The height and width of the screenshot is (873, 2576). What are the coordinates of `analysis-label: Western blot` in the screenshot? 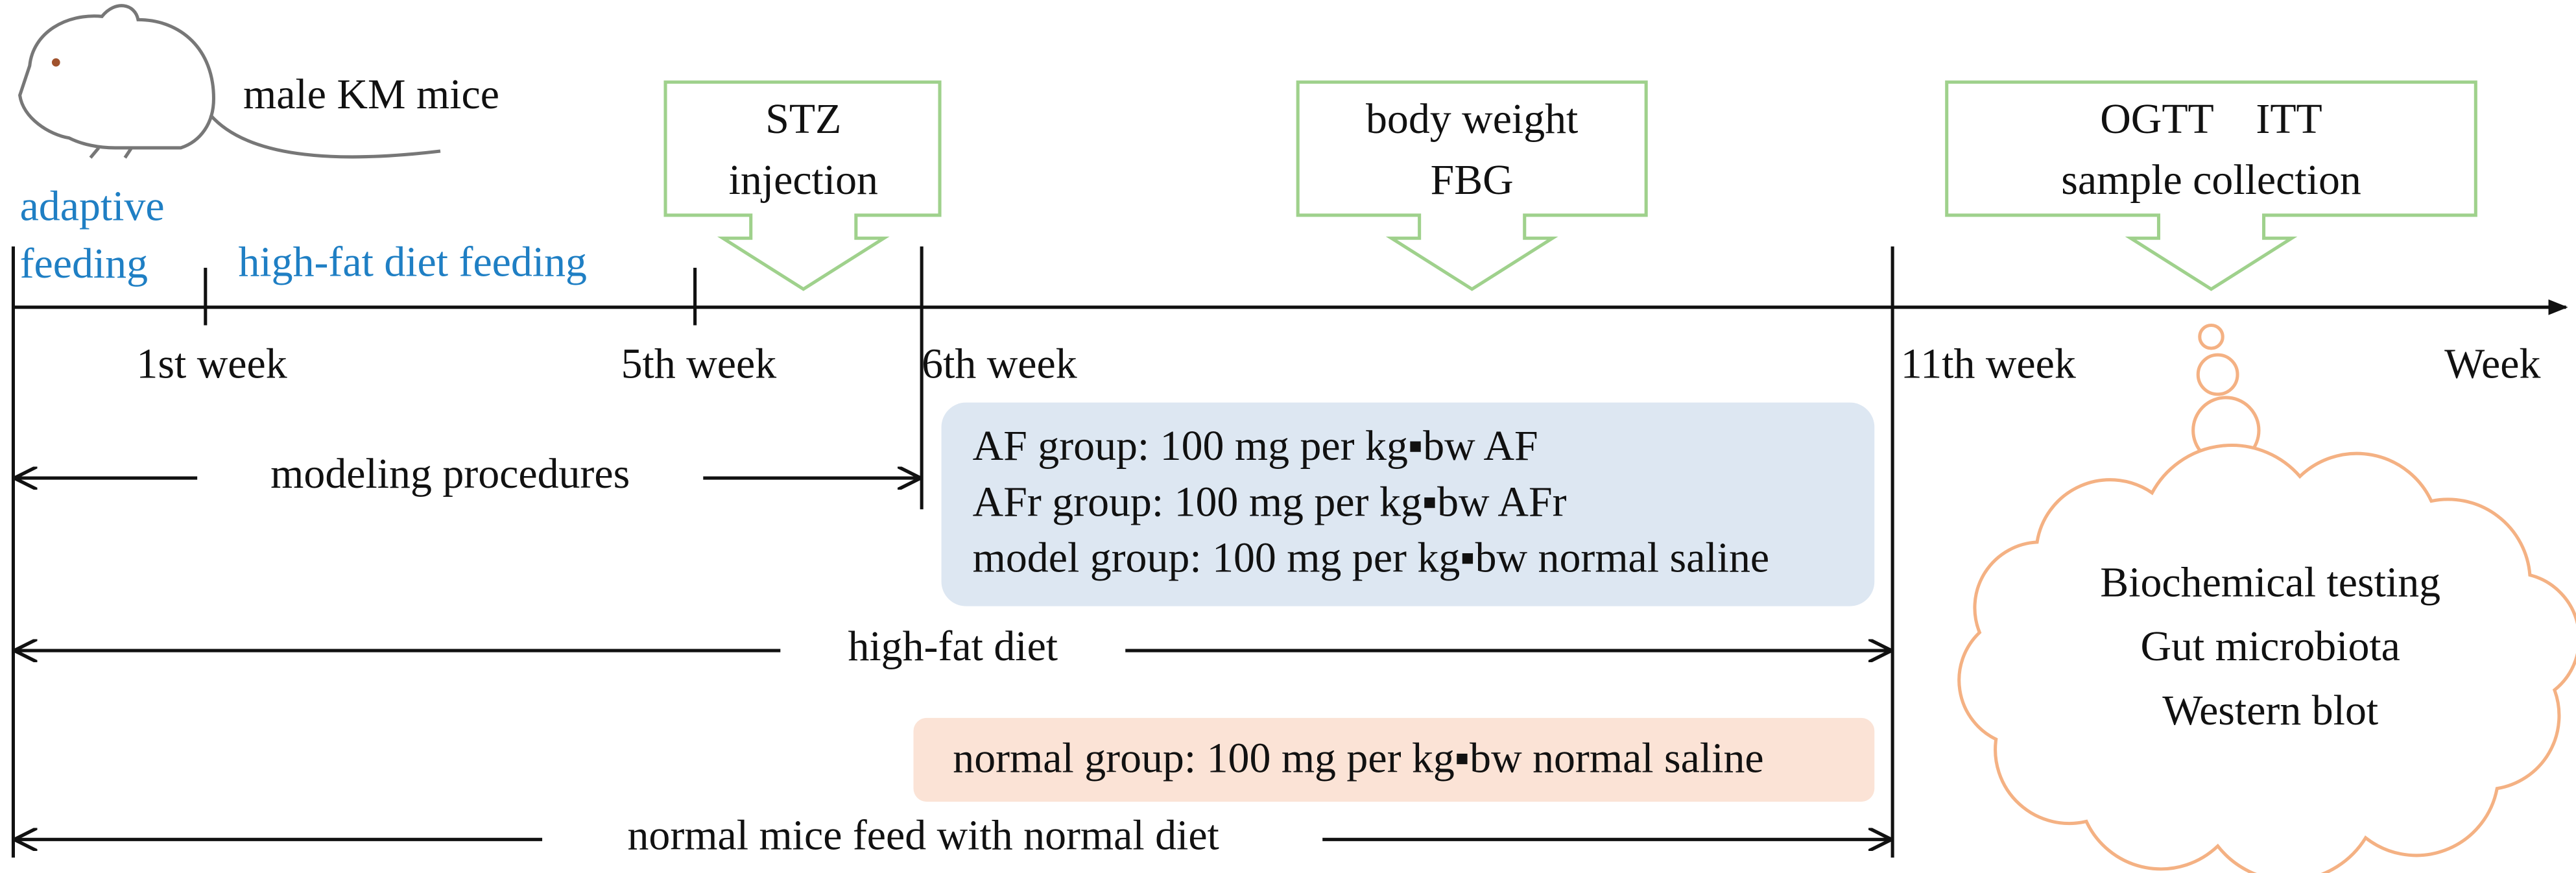 It's located at (2270, 711).